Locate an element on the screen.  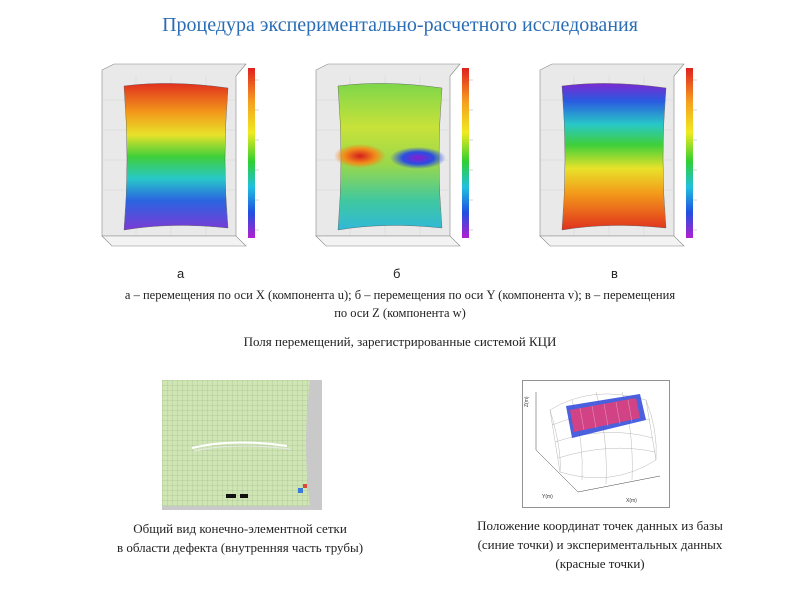
plot-y-axis-label: Y(m) is located at coordinates (547, 497).